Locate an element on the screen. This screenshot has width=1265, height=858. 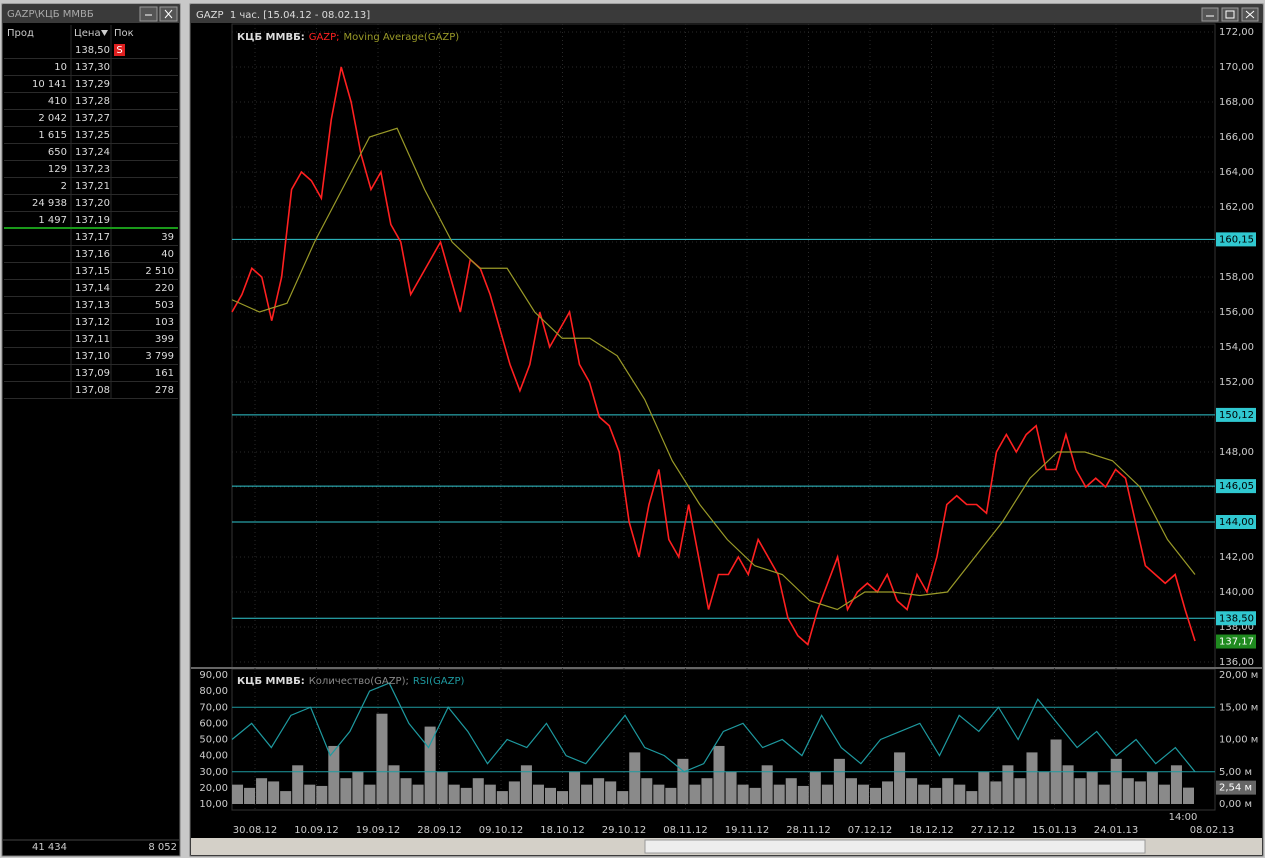
sell-marker-text: S is located at coordinates (119, 50).